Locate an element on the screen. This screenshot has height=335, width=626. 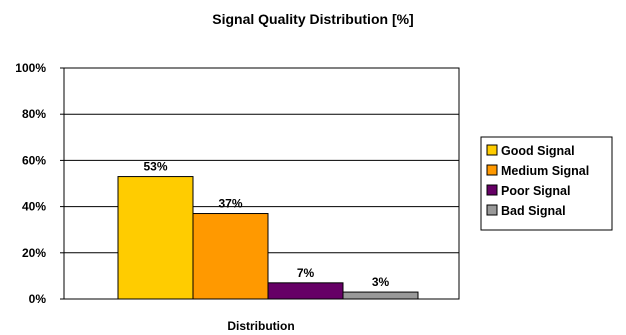
bar-poor-signal is located at coordinates (305, 291).